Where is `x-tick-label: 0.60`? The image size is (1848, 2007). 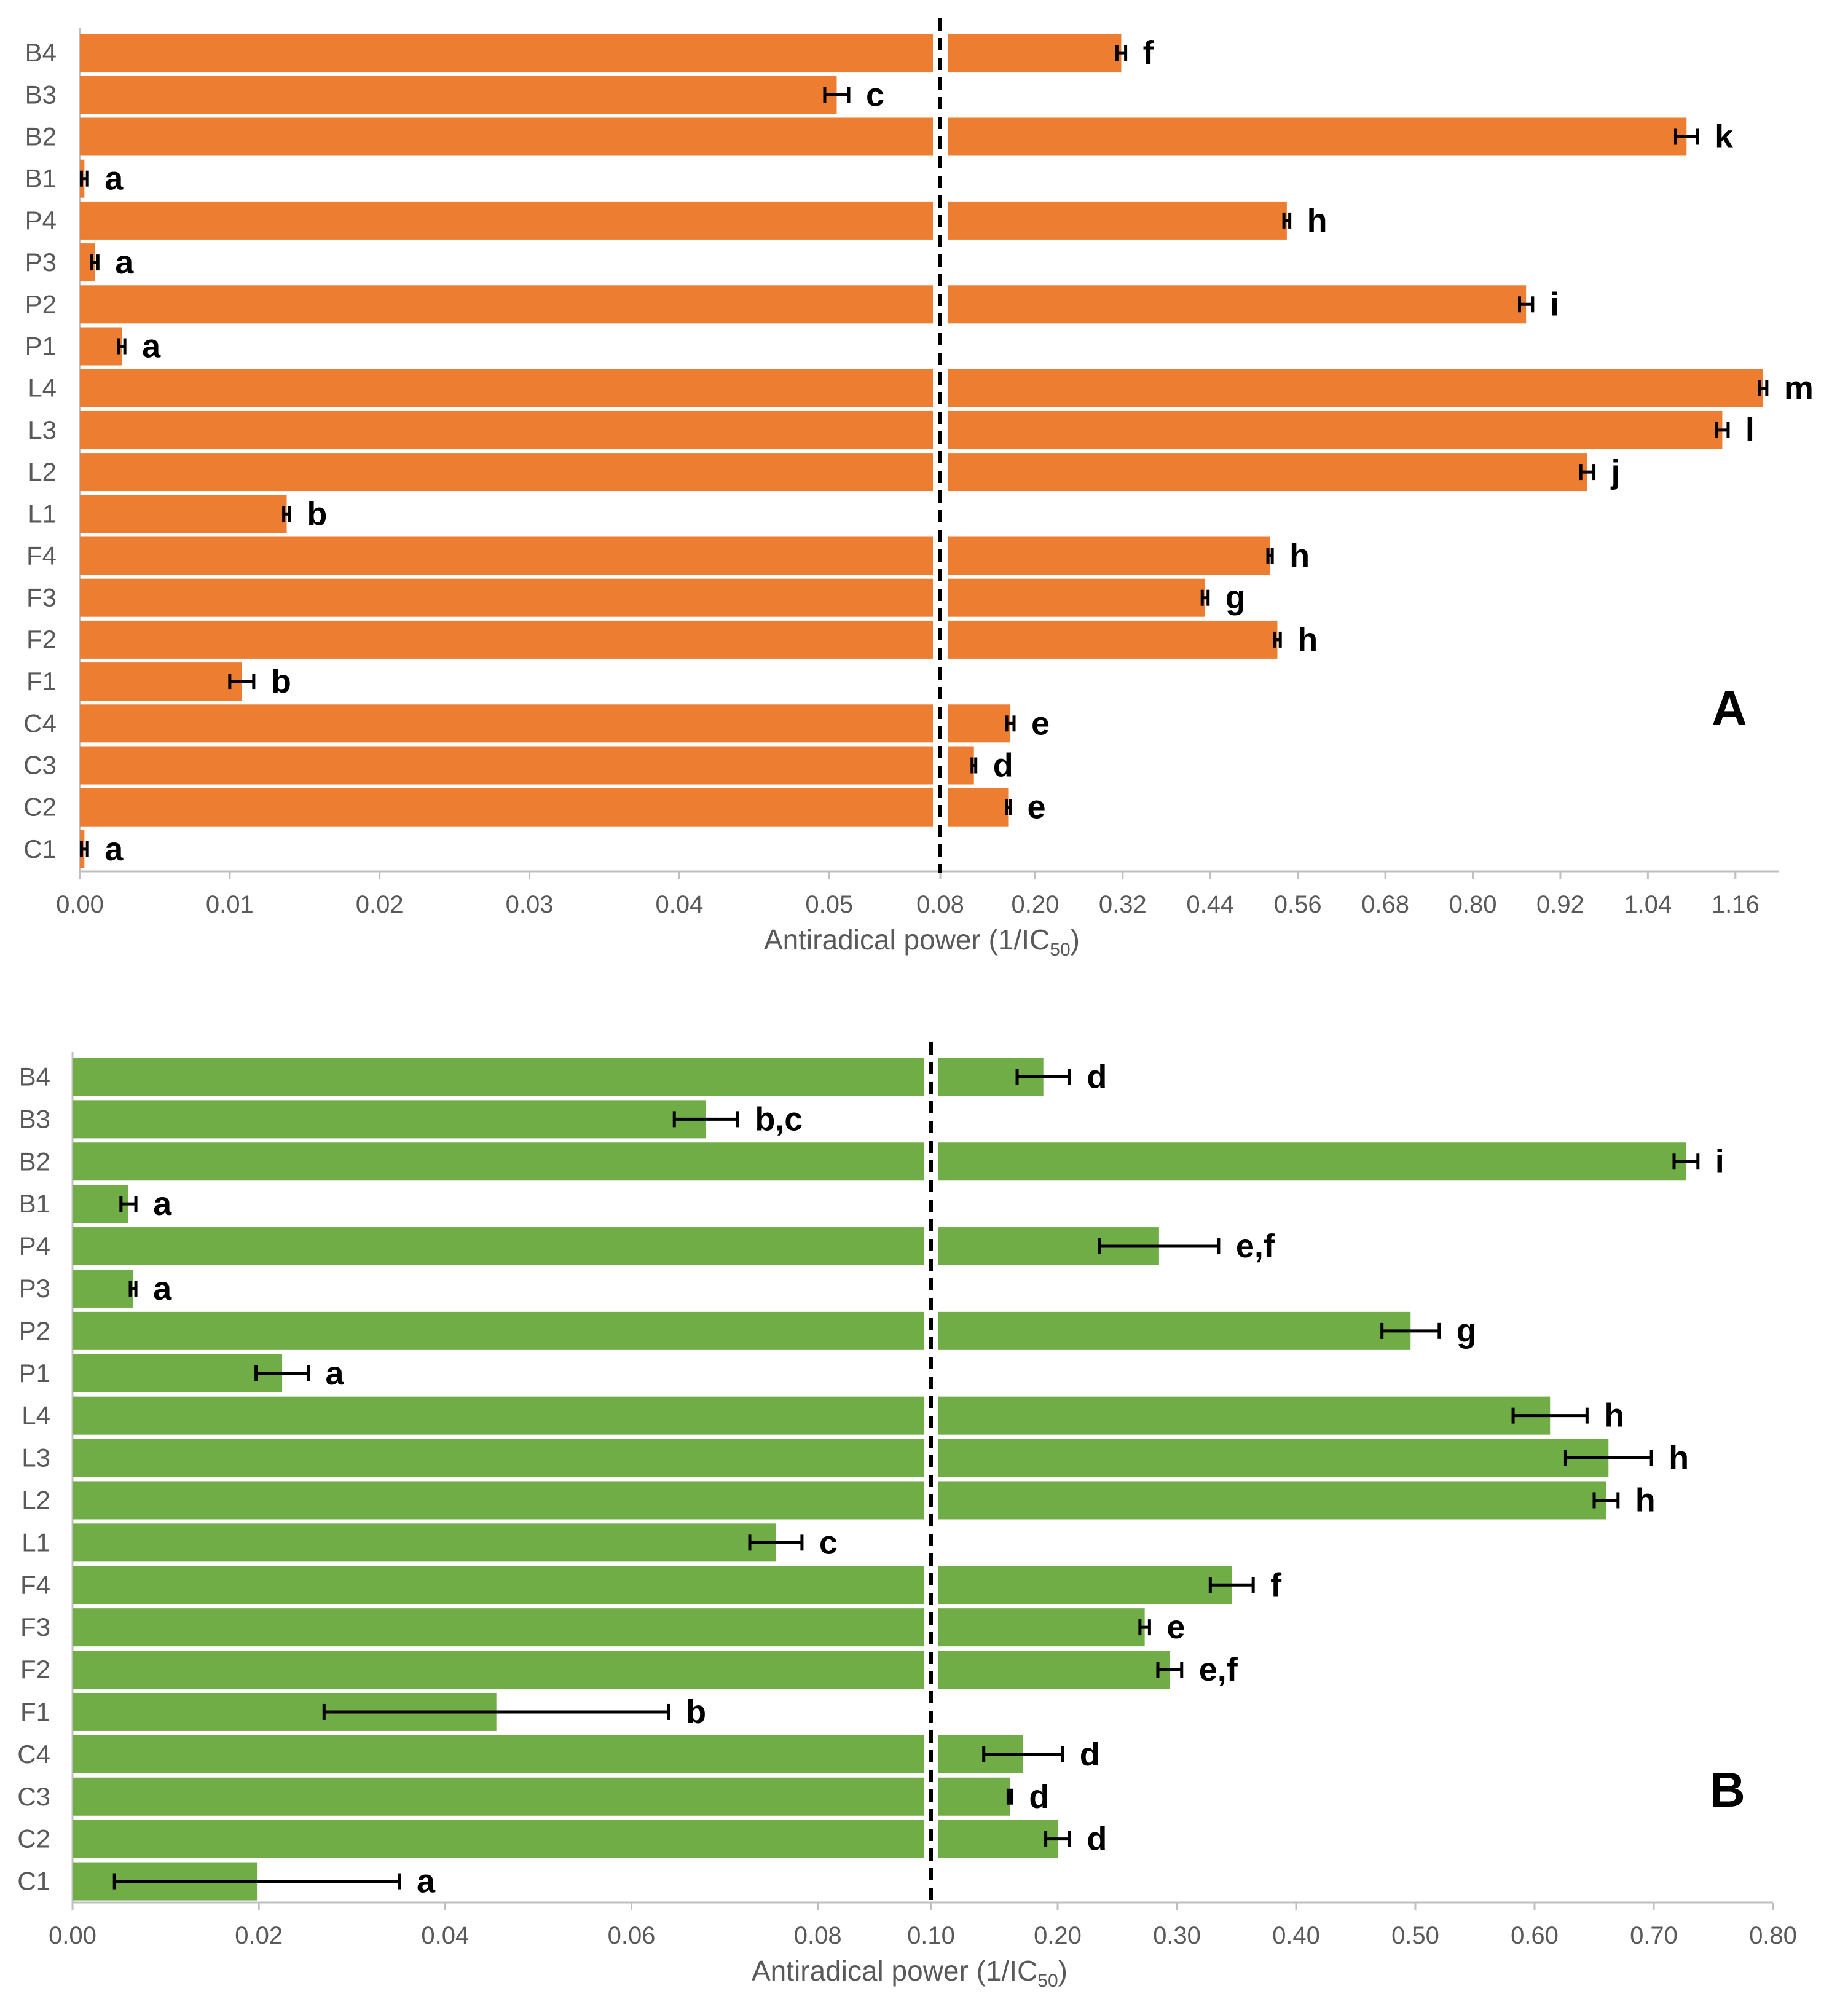 x-tick-label: 0.60 is located at coordinates (1535, 1935).